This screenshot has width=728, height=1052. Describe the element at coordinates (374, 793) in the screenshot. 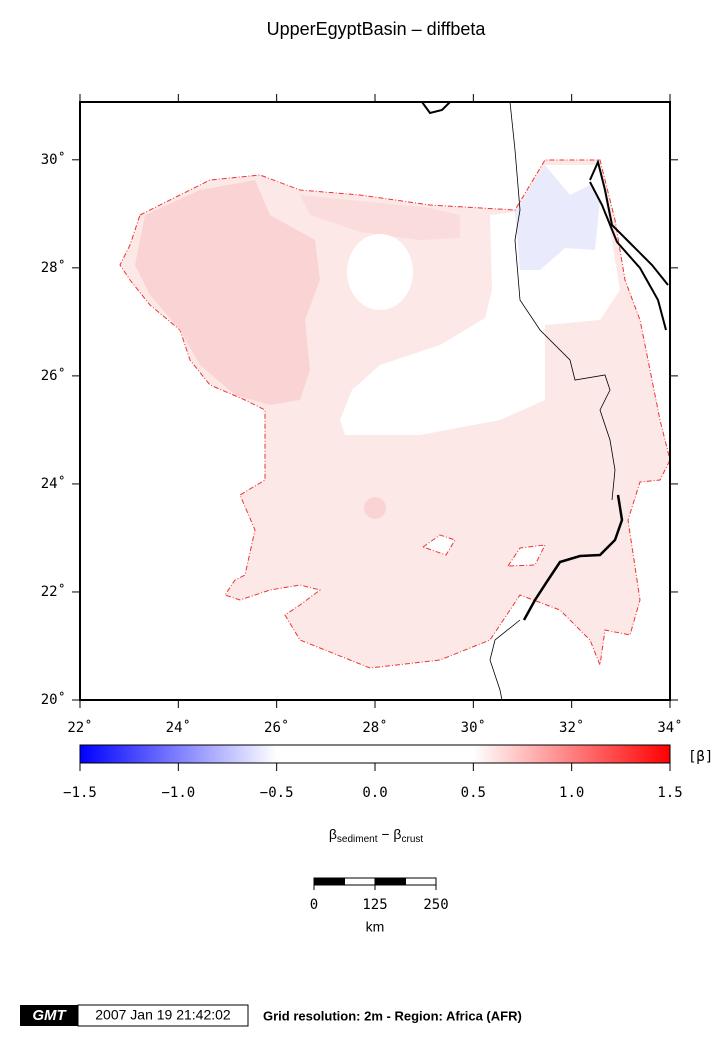

I see `colorbar-tick-label: 0.0` at that location.